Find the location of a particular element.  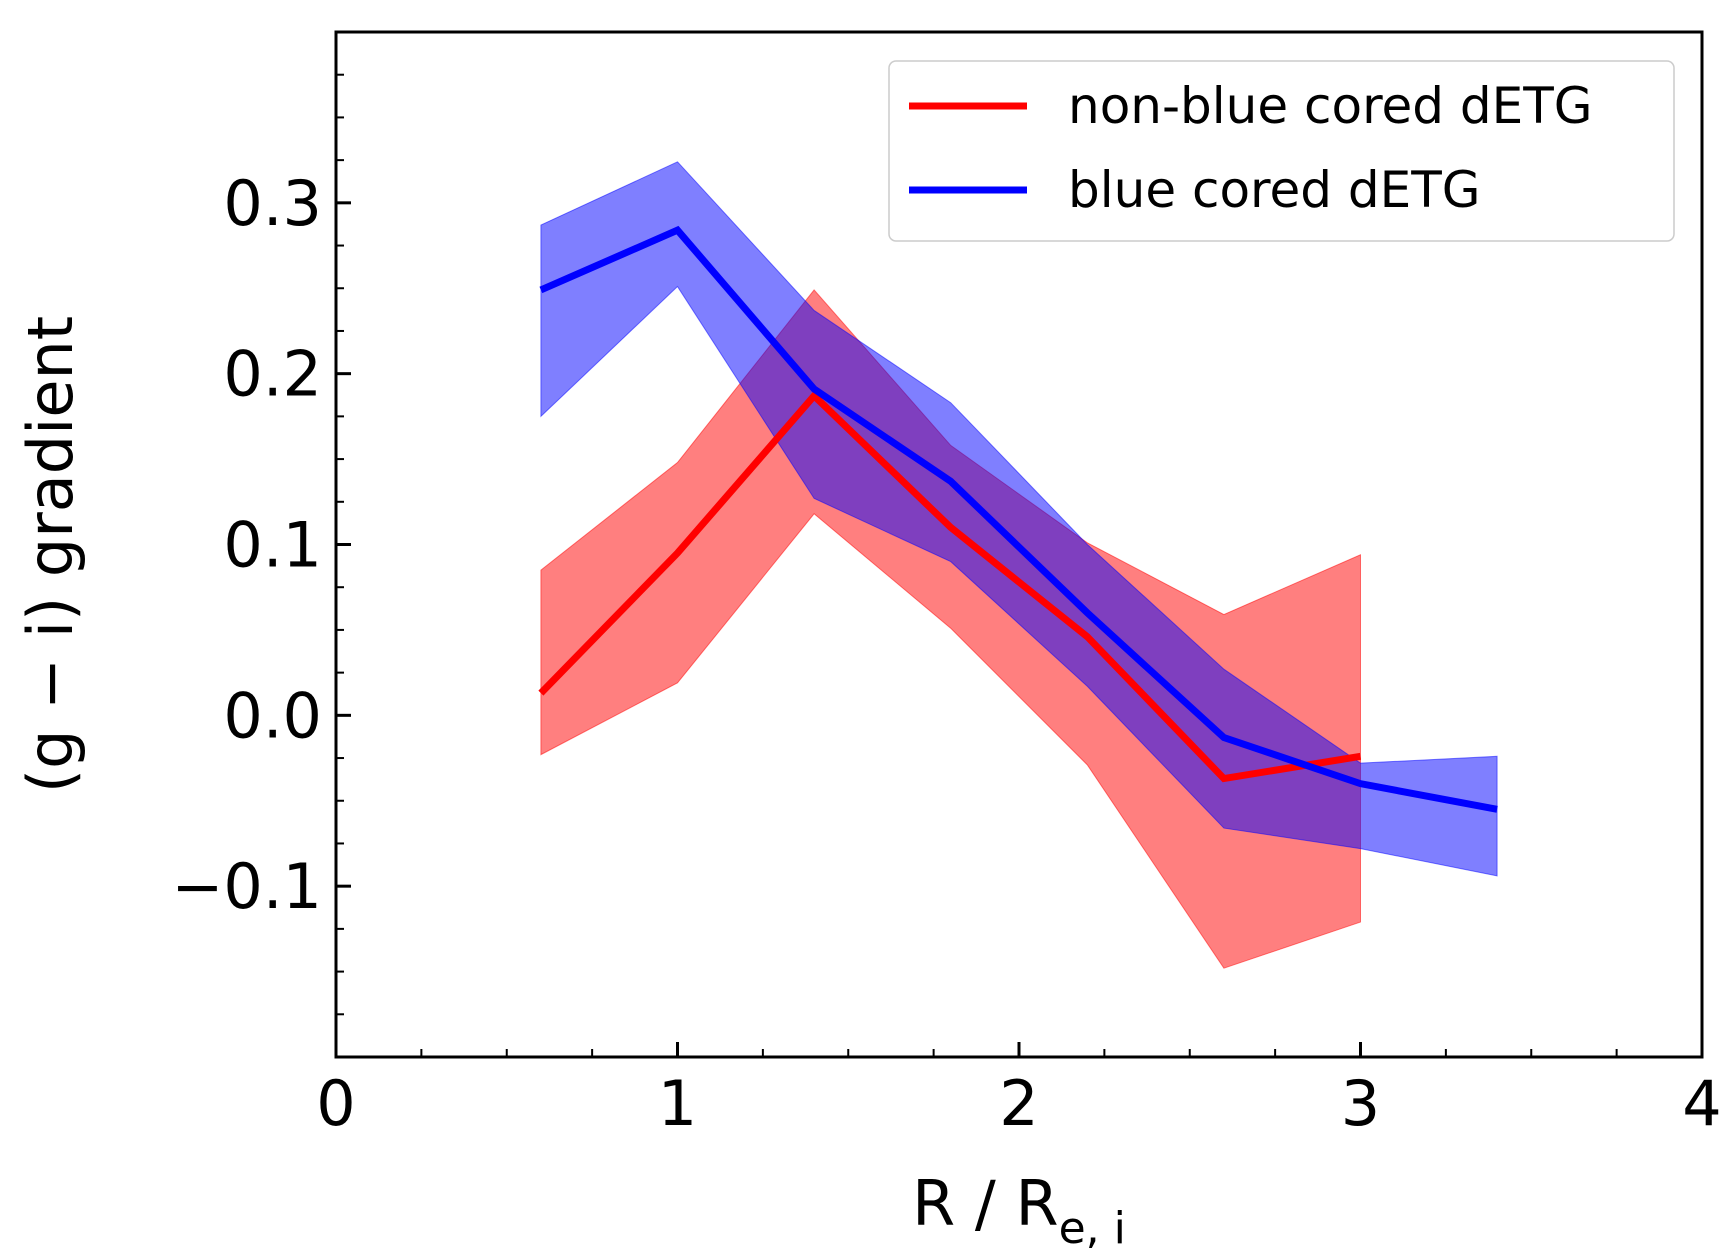

x-tick-label: 3 is located at coordinates (1360, 1103).